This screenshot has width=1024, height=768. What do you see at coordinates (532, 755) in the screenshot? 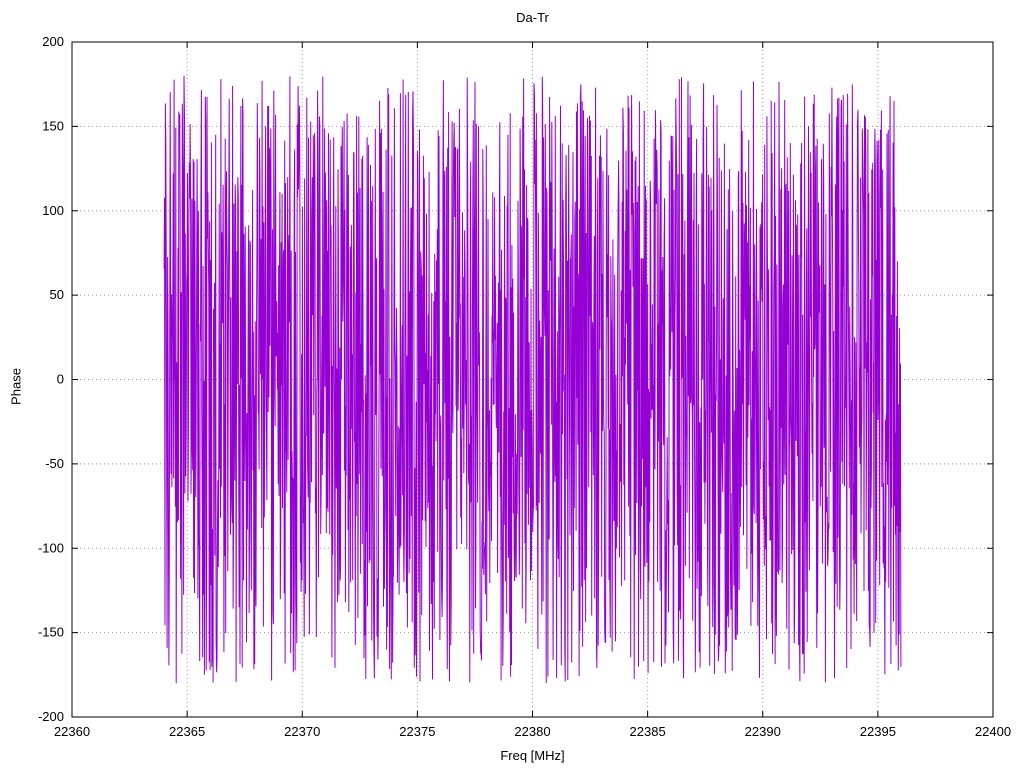
I see `x-axis-label: Freq [MHz]` at bounding box center [532, 755].